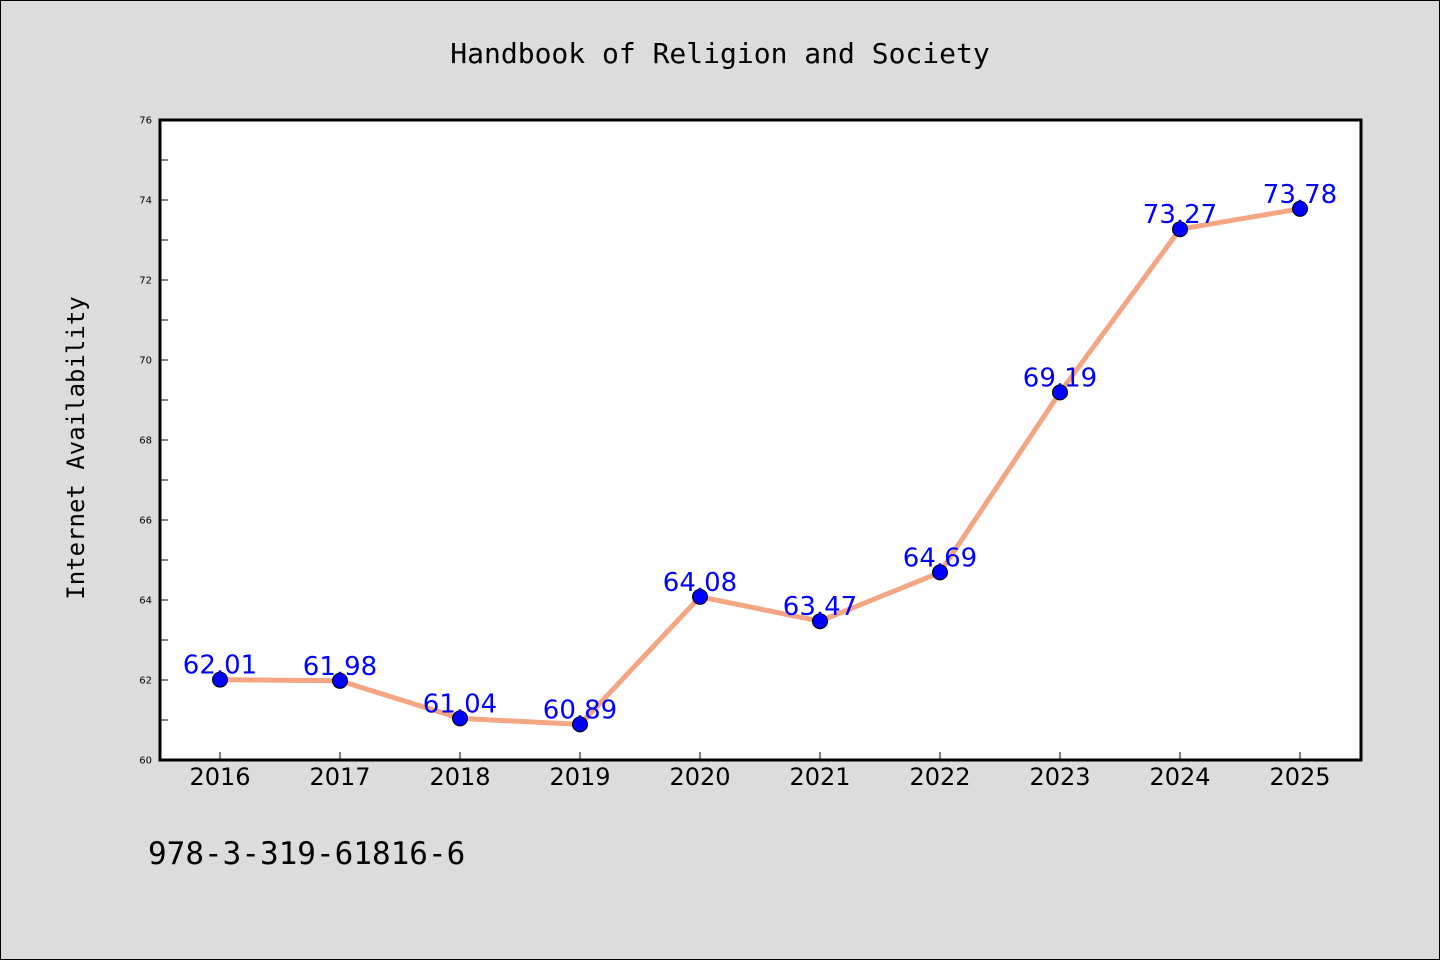  I want to click on isbn-text: 978-3-319-61816-6, so click(306, 854).